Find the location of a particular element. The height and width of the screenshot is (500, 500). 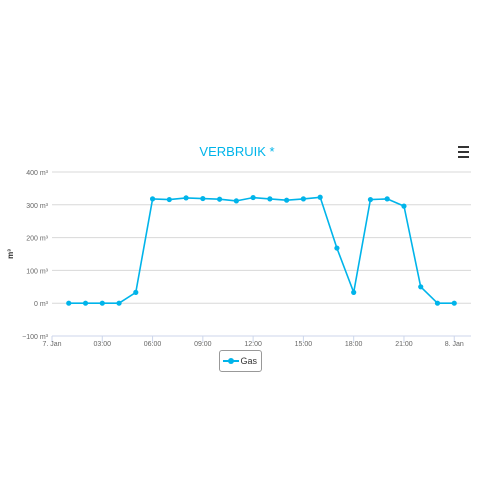

x-tick-label: 21:00 is located at coordinates (404, 344).